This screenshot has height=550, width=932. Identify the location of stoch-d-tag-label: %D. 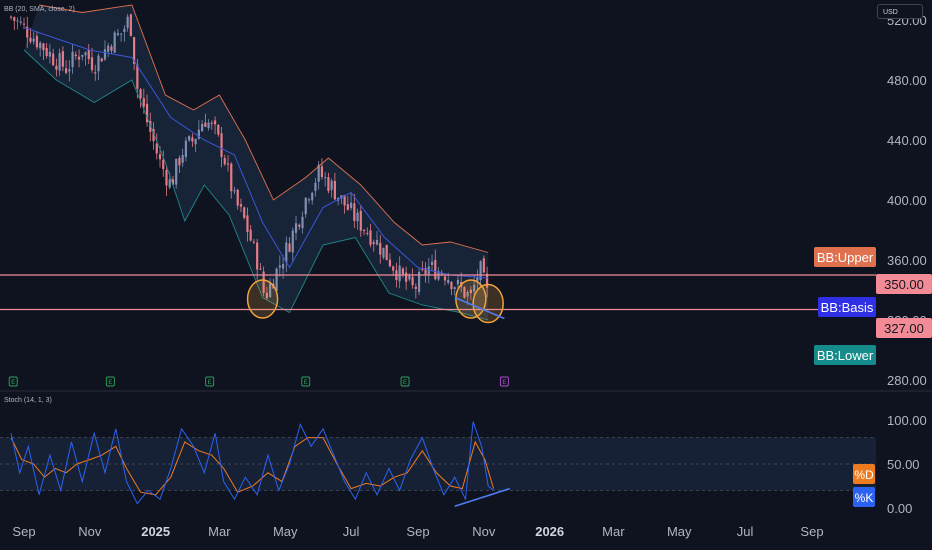
(864, 475).